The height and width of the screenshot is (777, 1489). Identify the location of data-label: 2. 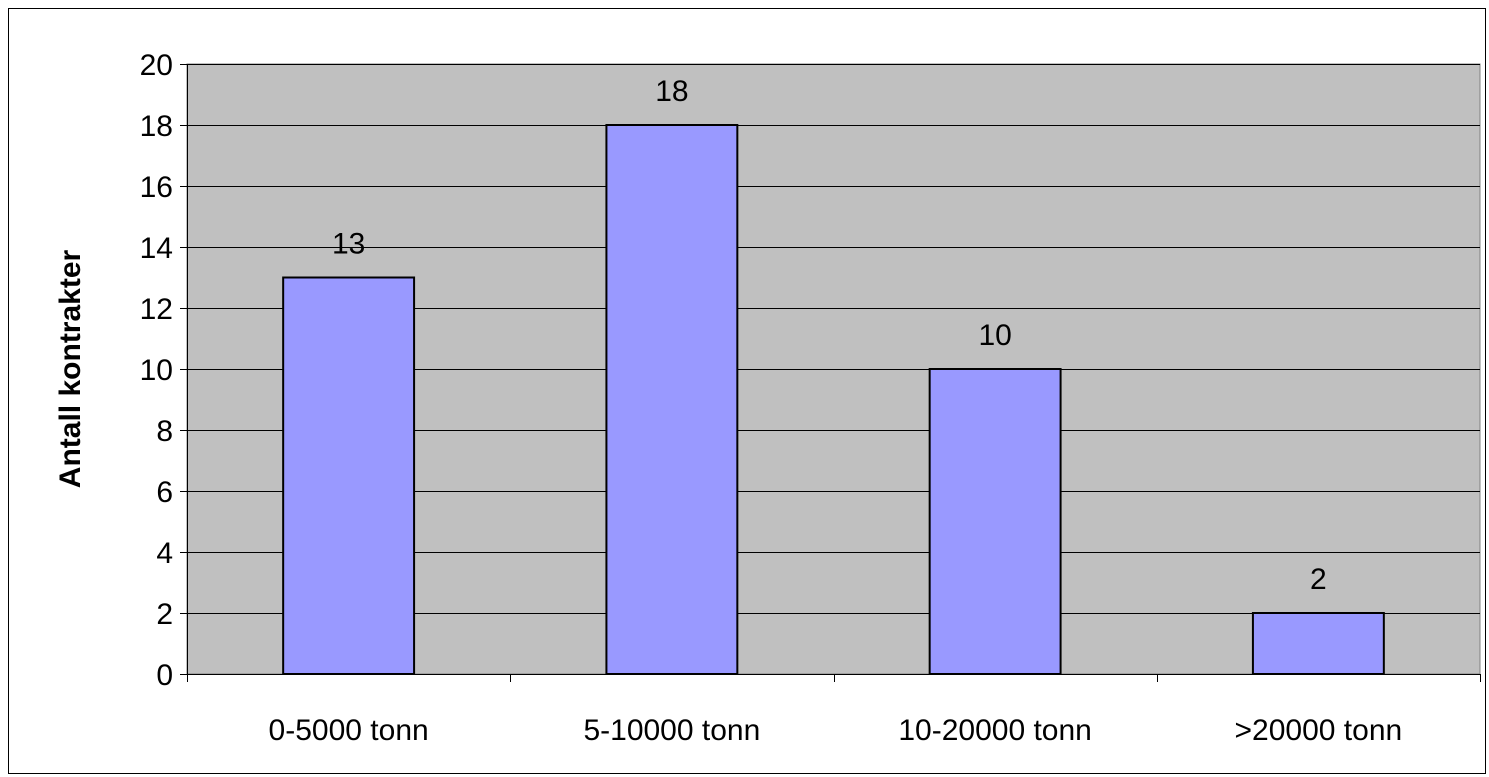
(1318, 579).